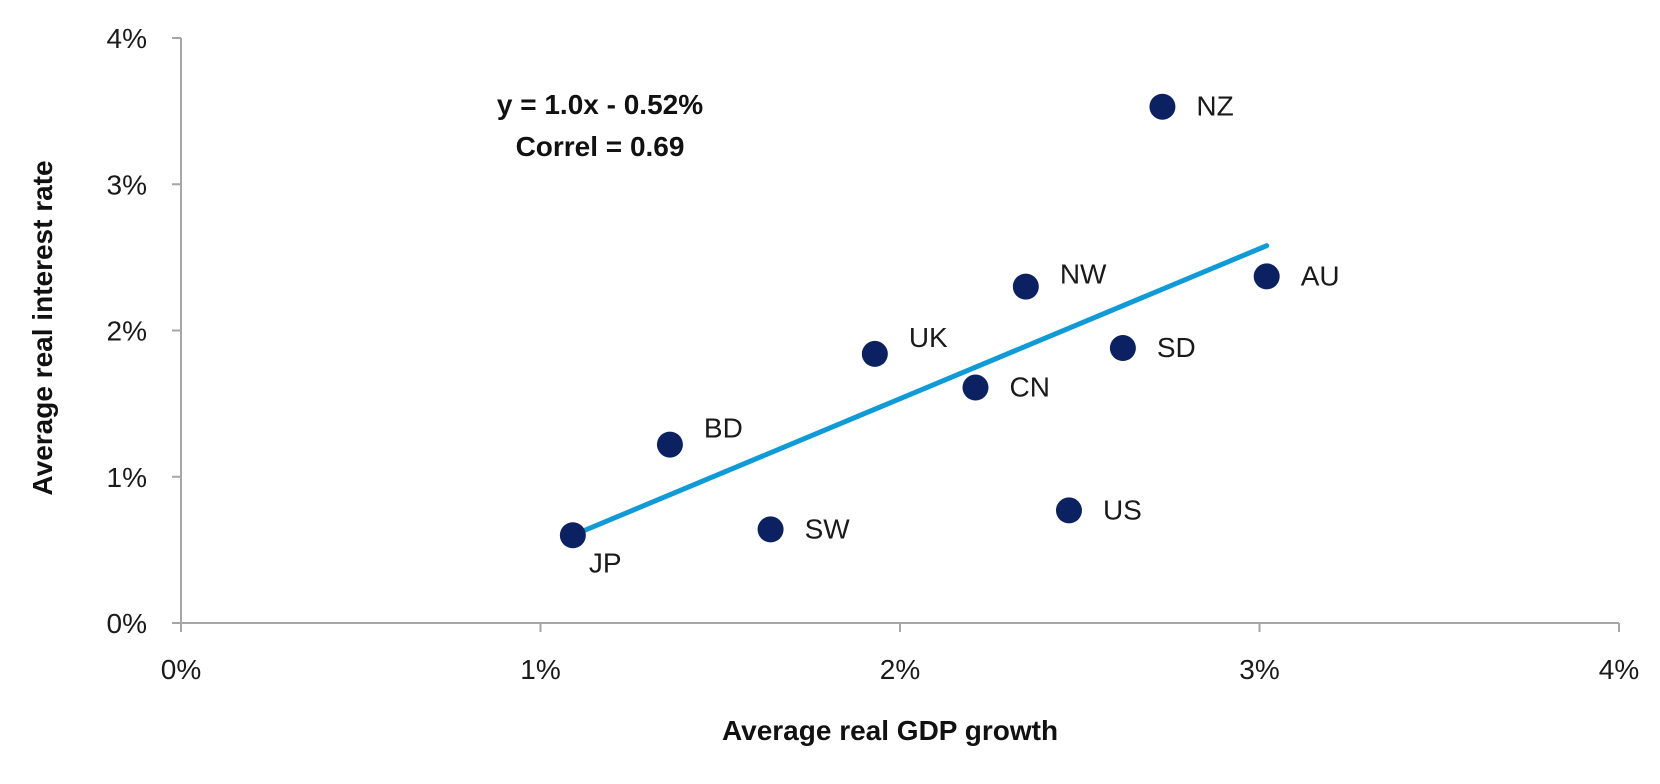 This screenshot has height=784, width=1660. I want to click on y-tick-label: 4%, so click(127, 38).